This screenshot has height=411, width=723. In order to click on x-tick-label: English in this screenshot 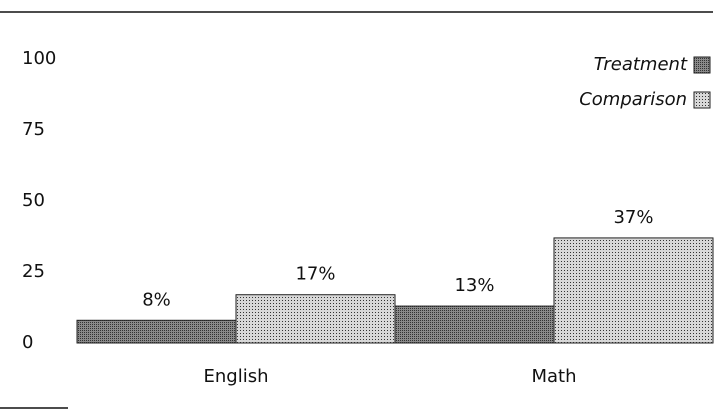, I will do `click(236, 376)`.